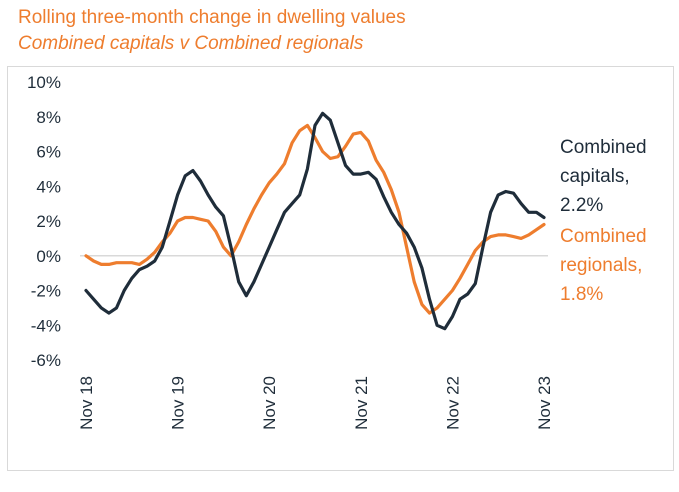 The height and width of the screenshot is (492, 679). Describe the element at coordinates (48, 256) in the screenshot. I see `y-tick-label: 0%` at that location.